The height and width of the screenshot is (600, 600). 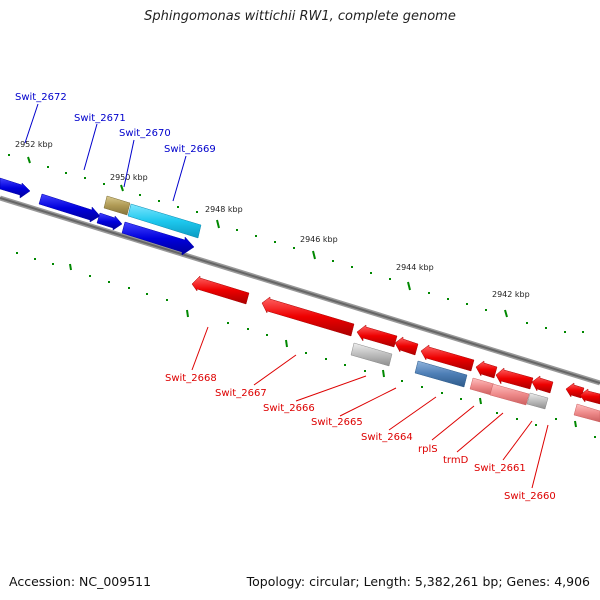 What do you see at coordinates (34, 144) in the screenshot?
I see `tick-label: 2952 kbp` at bounding box center [34, 144].